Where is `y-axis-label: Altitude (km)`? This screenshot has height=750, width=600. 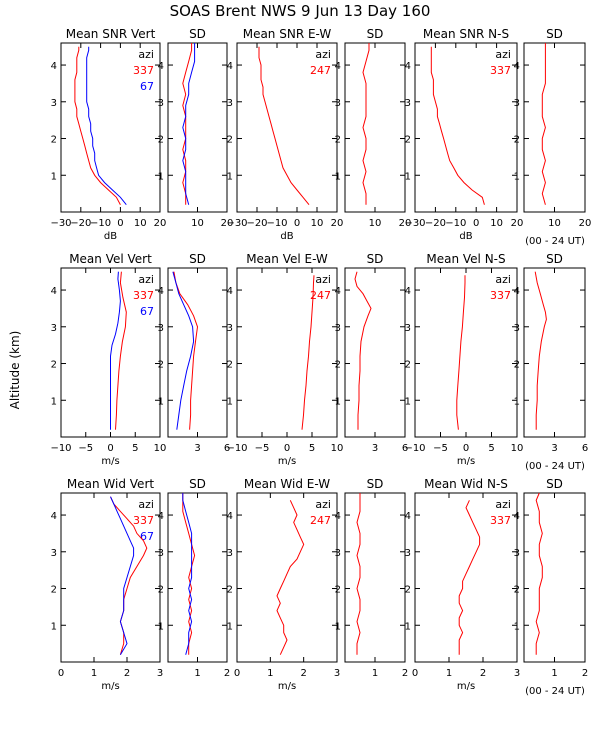 y-axis-label: Altitude (km) is located at coordinates (15, 370).